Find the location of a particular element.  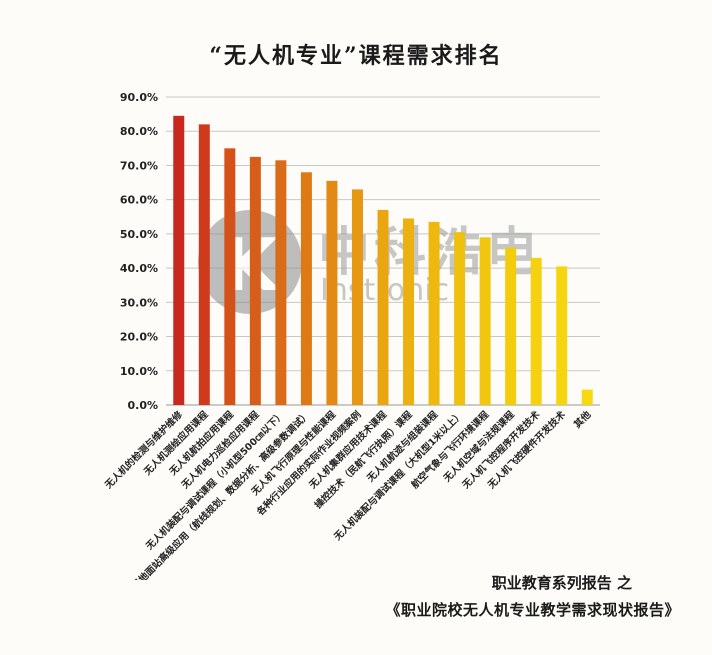

y-tick-label: 10.0% is located at coordinates (139, 371).